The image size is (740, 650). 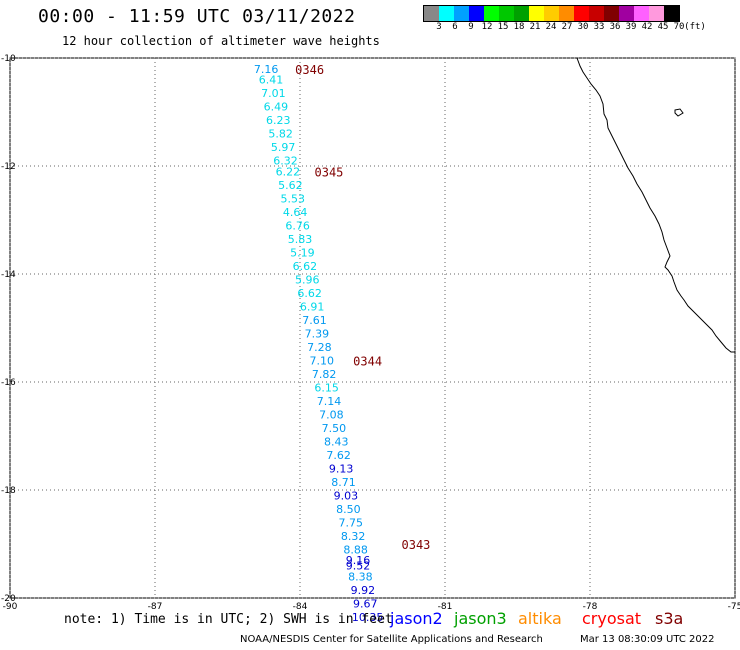 I want to click on pass-time-label: 0344, so click(x=367, y=361).